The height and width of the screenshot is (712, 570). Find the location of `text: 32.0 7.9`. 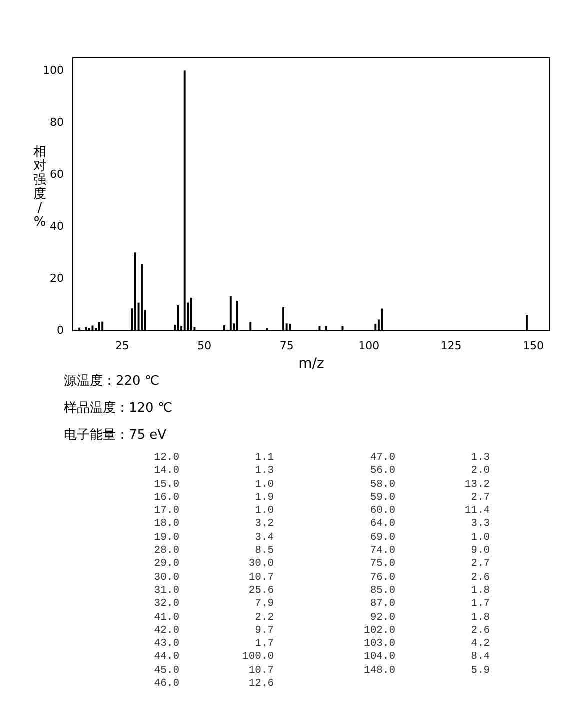

text: 32.0 7.9 is located at coordinates (213, 605).